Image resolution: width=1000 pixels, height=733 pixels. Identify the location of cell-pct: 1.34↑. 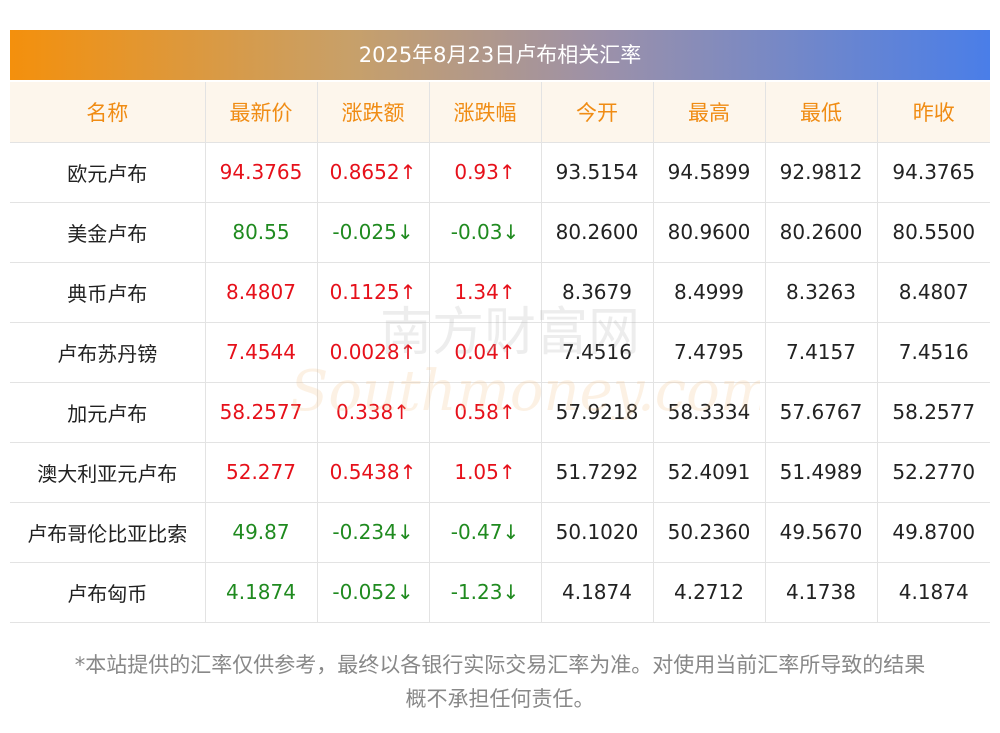
(485, 292).